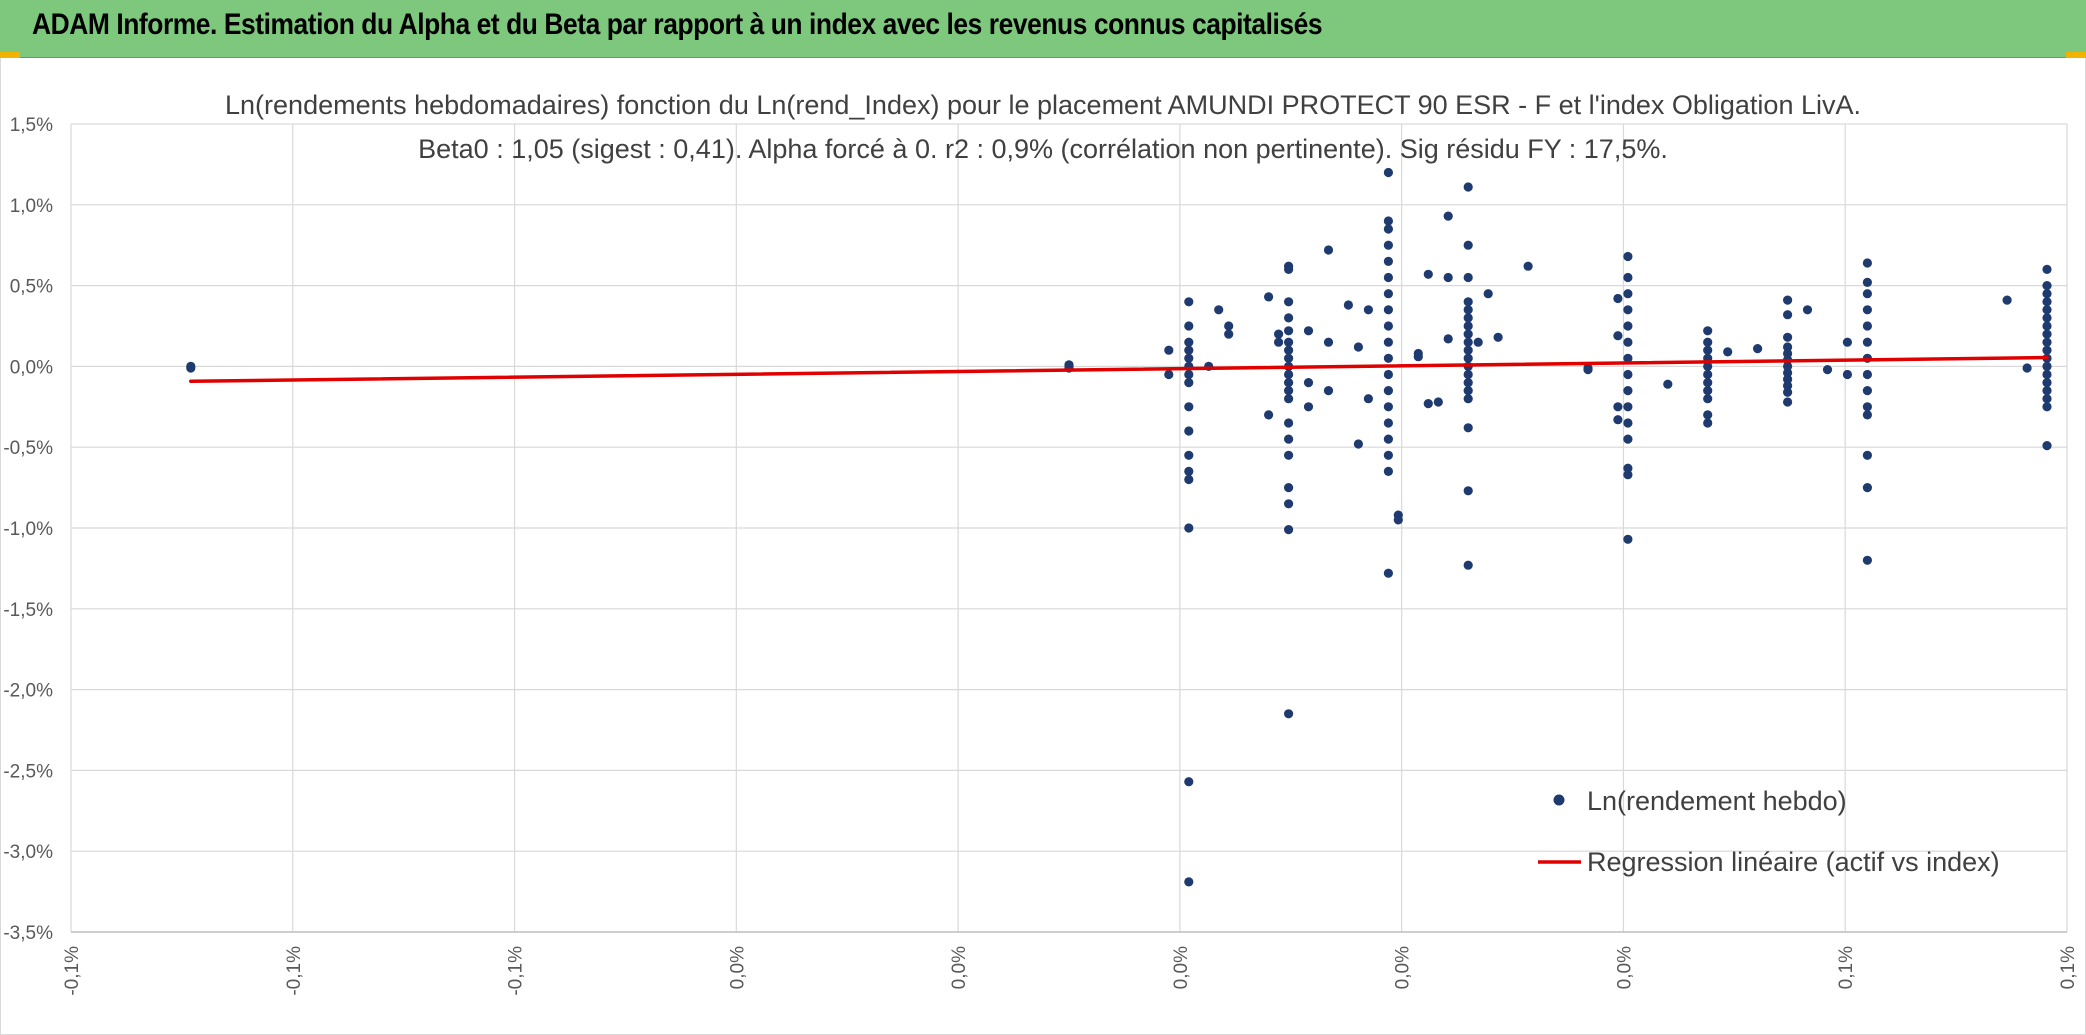 The height and width of the screenshot is (1035, 2086). Describe the element at coordinates (31, 287) in the screenshot. I see `y-tick-label: 0,5%` at that location.